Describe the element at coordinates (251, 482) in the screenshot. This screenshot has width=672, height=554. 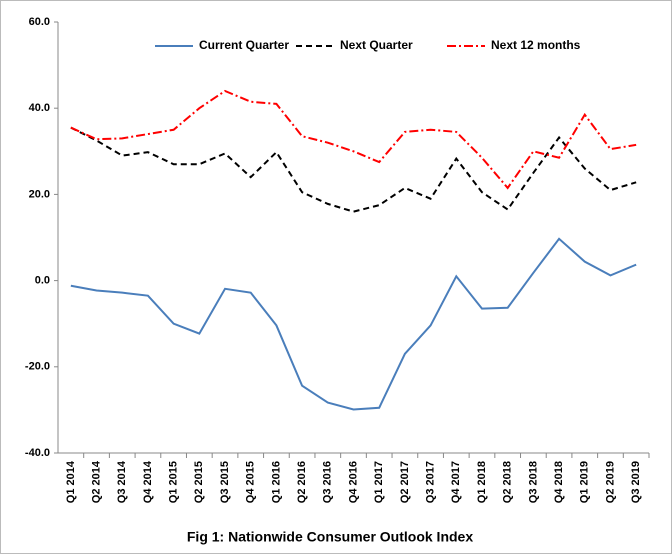
I see `x-tick-label: Q4 2015` at that location.